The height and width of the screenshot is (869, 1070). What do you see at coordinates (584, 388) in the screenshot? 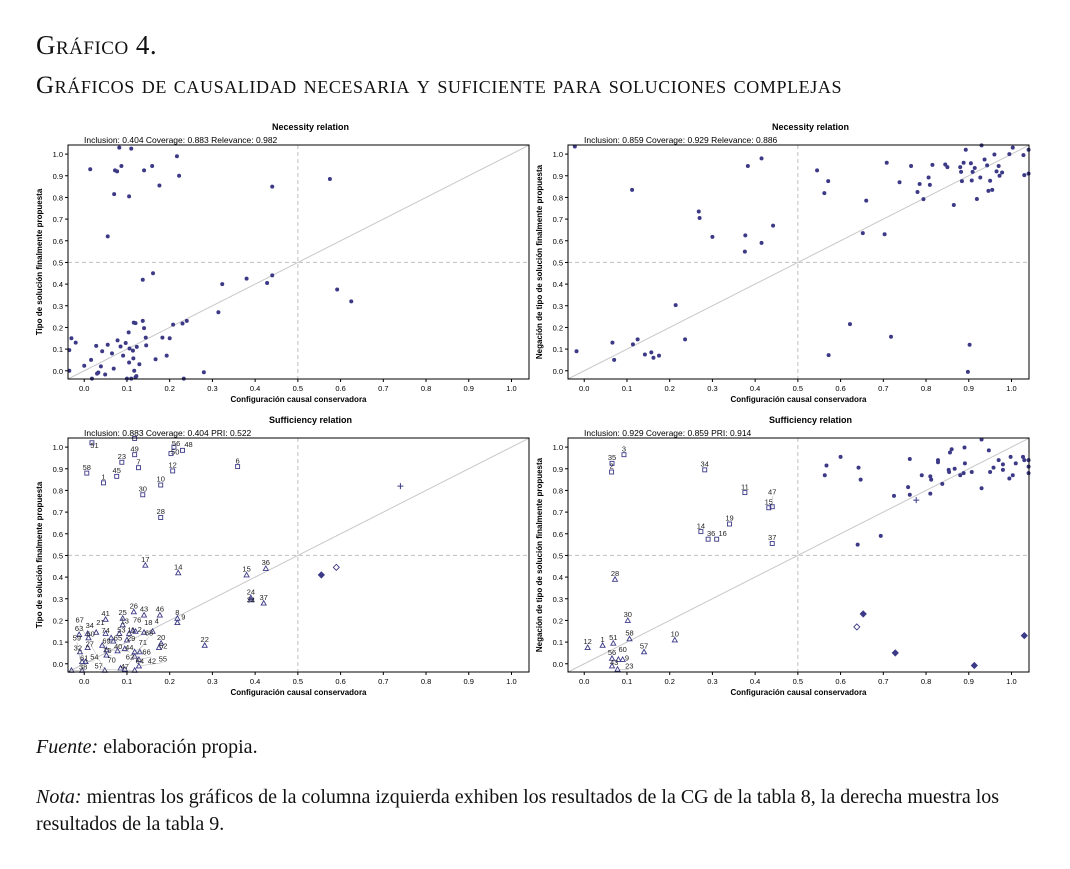
I see `x-tick-label: 0.0` at bounding box center [584, 388].